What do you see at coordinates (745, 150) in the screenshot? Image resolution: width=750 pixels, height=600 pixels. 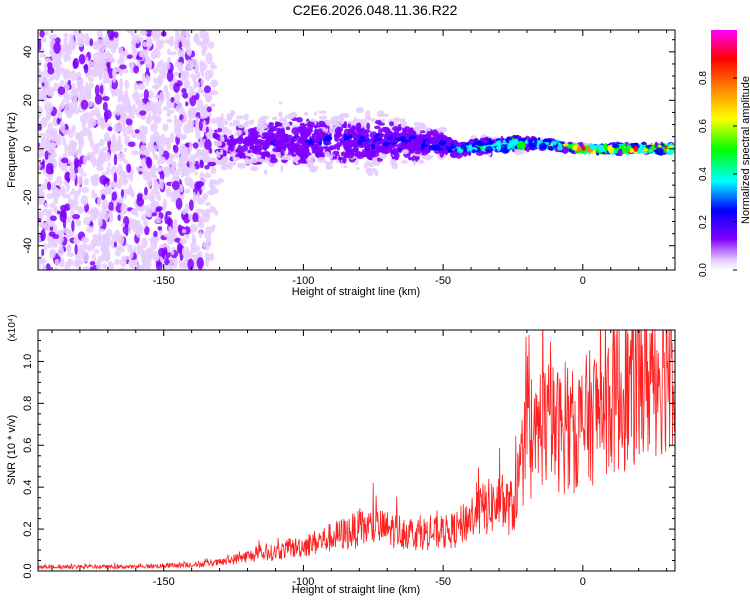 I see `colorbar-label: Normalized spectral amplitude` at bounding box center [745, 150].